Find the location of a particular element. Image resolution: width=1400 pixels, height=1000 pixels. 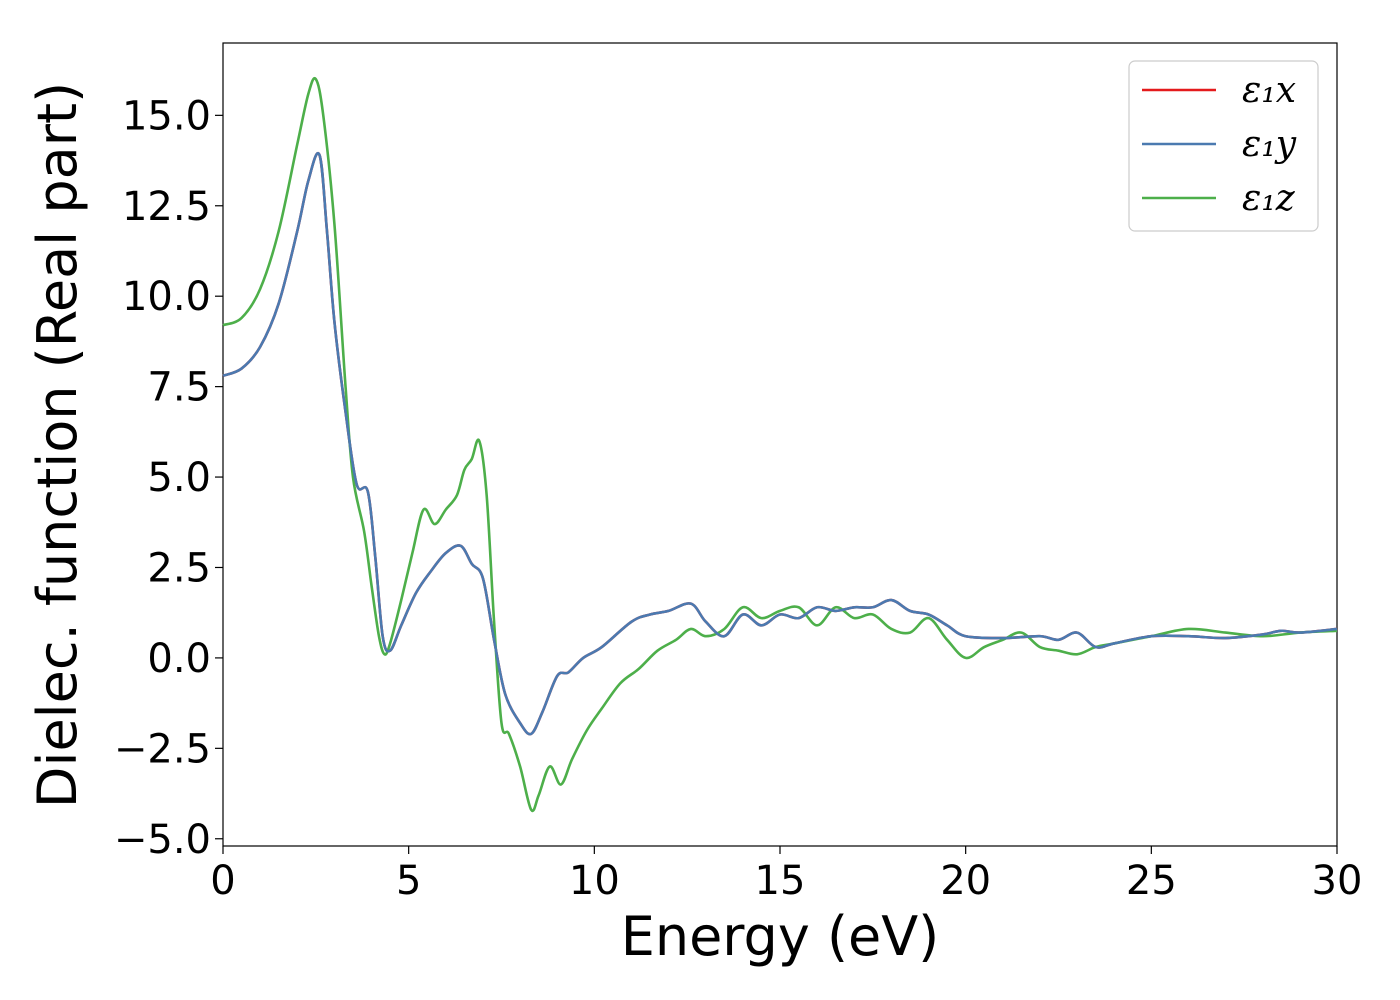

y-tick-label: 15.0 is located at coordinates (166, 116).